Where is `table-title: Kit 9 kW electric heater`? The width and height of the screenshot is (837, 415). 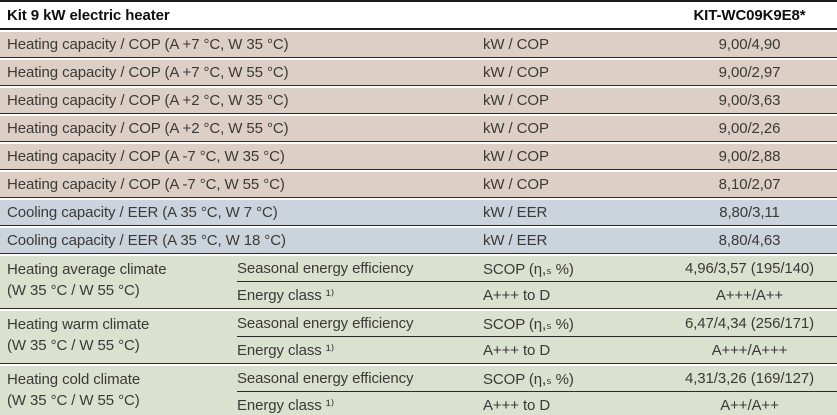
table-title: Kit 9 kW electric heater is located at coordinates (88, 15).